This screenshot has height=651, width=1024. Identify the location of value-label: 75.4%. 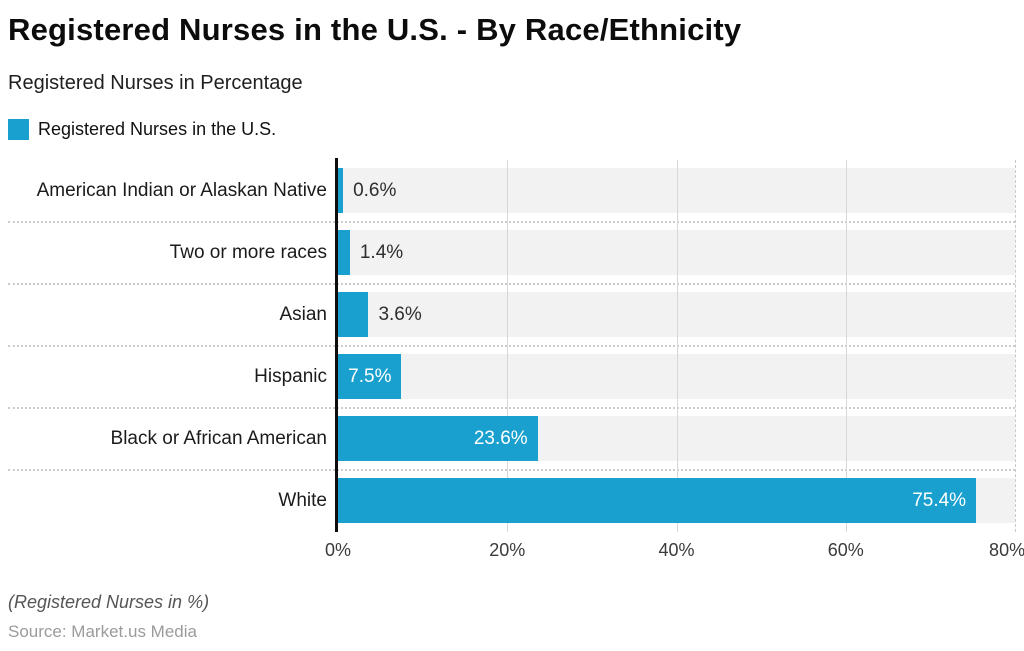
(939, 500).